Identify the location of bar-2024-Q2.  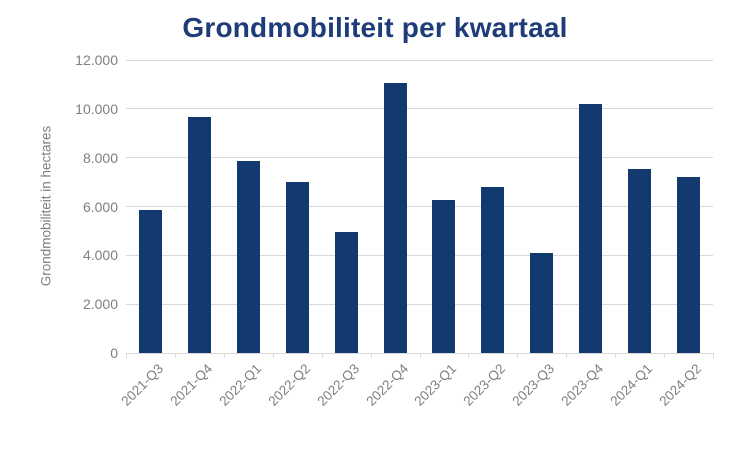
(689, 265).